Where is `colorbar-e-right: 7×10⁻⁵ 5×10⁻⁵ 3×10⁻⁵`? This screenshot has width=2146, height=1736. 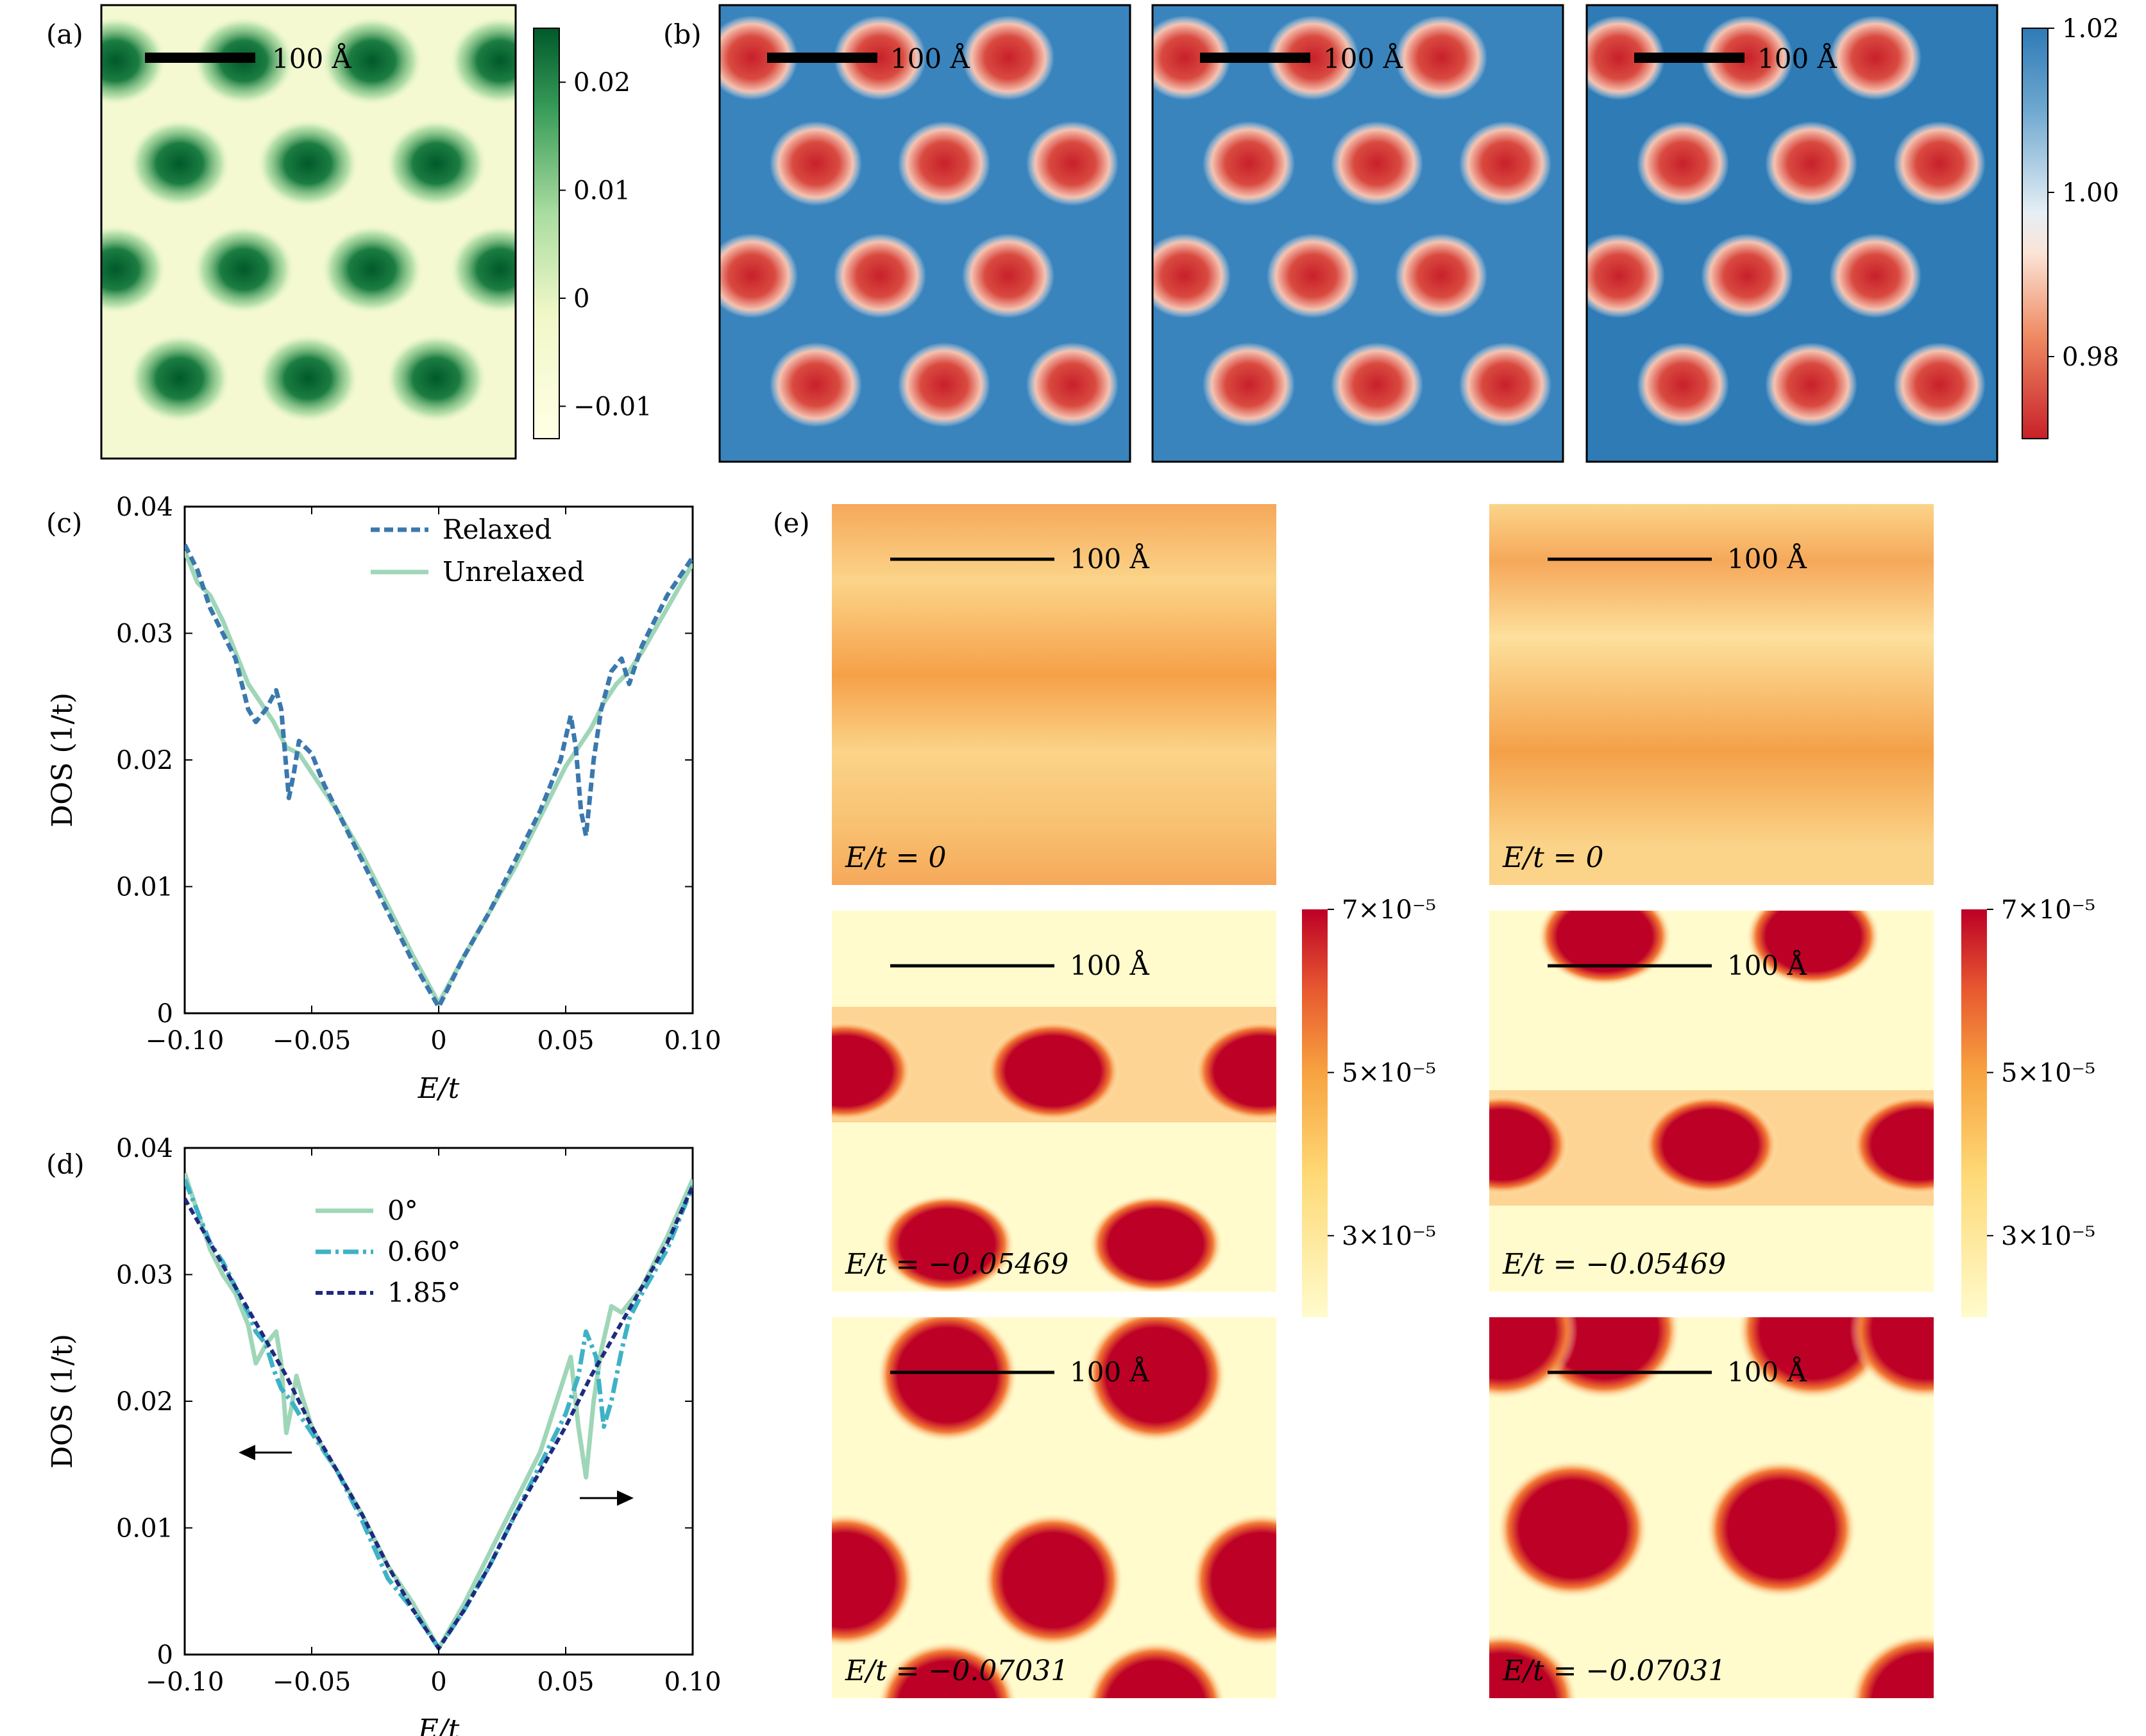 colorbar-e-right: 7×10⁻⁵ 5×10⁻⁵ 3×10⁻⁵ is located at coordinates (2028, 1106).